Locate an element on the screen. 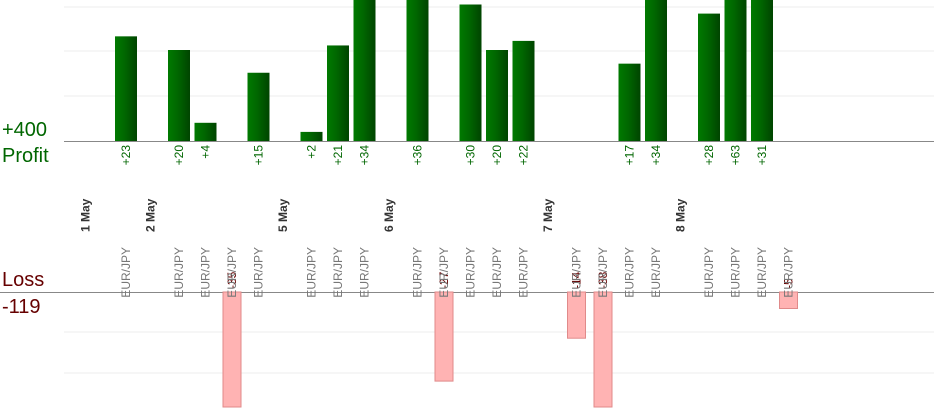 This screenshot has width=934, height=420. profit-value-label: +63 is located at coordinates (736, 155).